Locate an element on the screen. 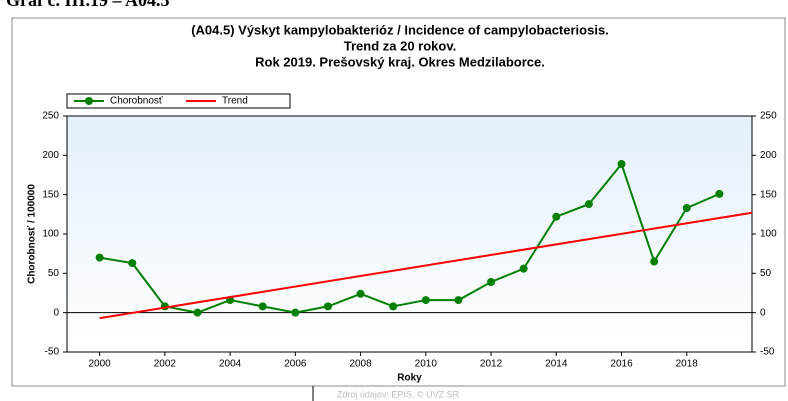 Image resolution: width=788 pixels, height=401 pixels. x-axis-label: Roky is located at coordinates (409, 378).